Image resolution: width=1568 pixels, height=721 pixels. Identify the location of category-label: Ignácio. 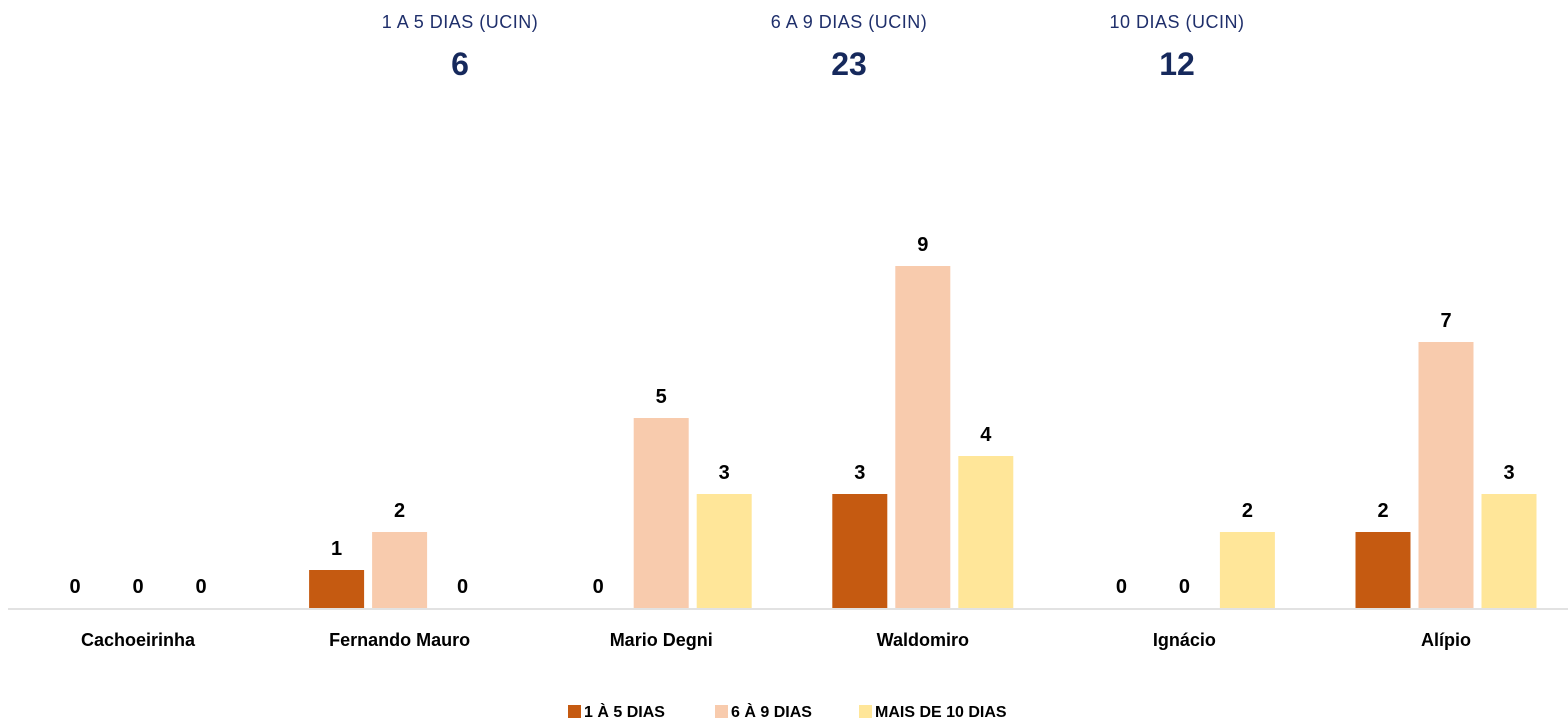
(1184, 640).